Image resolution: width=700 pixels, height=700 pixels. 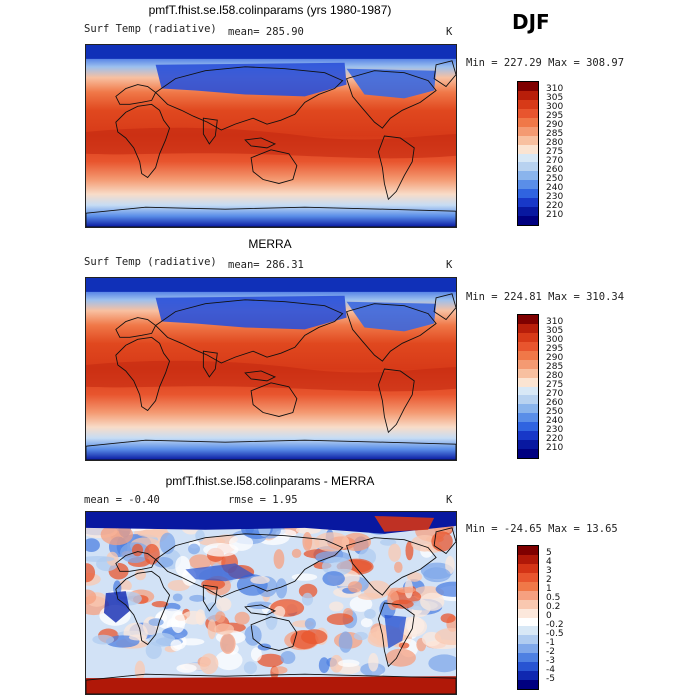 What do you see at coordinates (555, 205) in the screenshot?
I see `colorbar-tick-label: 220` at bounding box center [555, 205].